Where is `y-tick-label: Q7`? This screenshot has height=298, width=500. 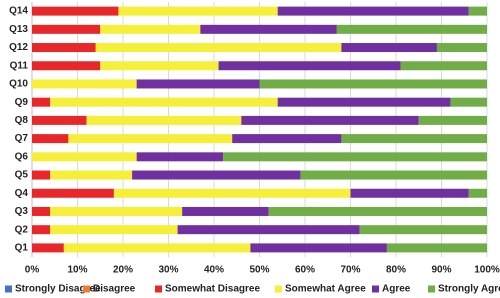
y-tick-label: Q7 is located at coordinates (22, 138).